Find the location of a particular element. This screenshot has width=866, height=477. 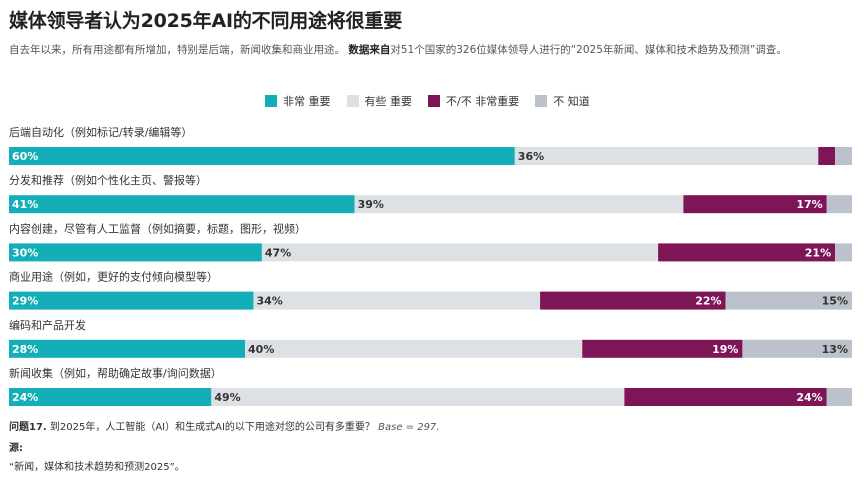

data-label: 13% is located at coordinates (835, 349).